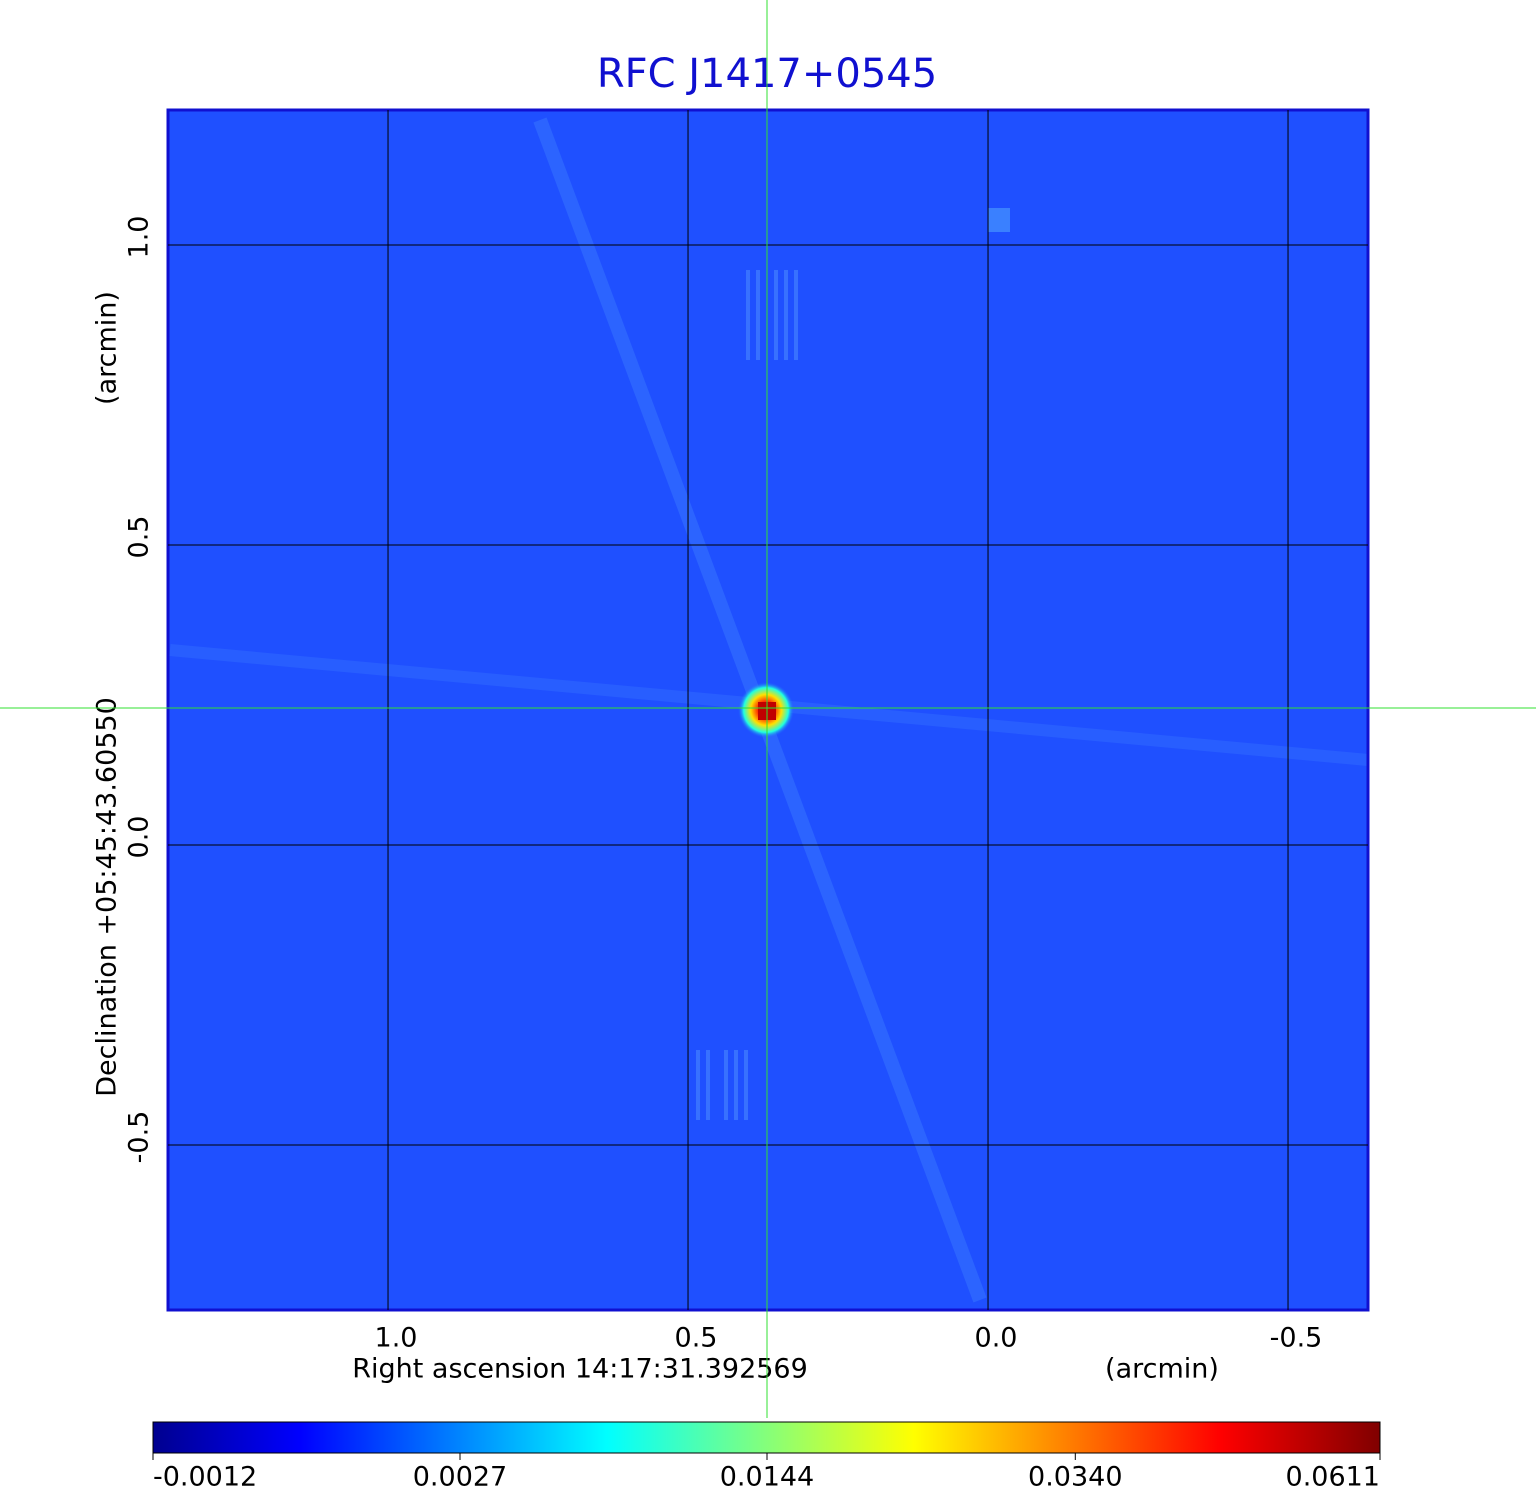 The width and height of the screenshot is (1536, 1511). What do you see at coordinates (996, 1338) in the screenshot?
I see `x-tick-label: 0.0` at bounding box center [996, 1338].